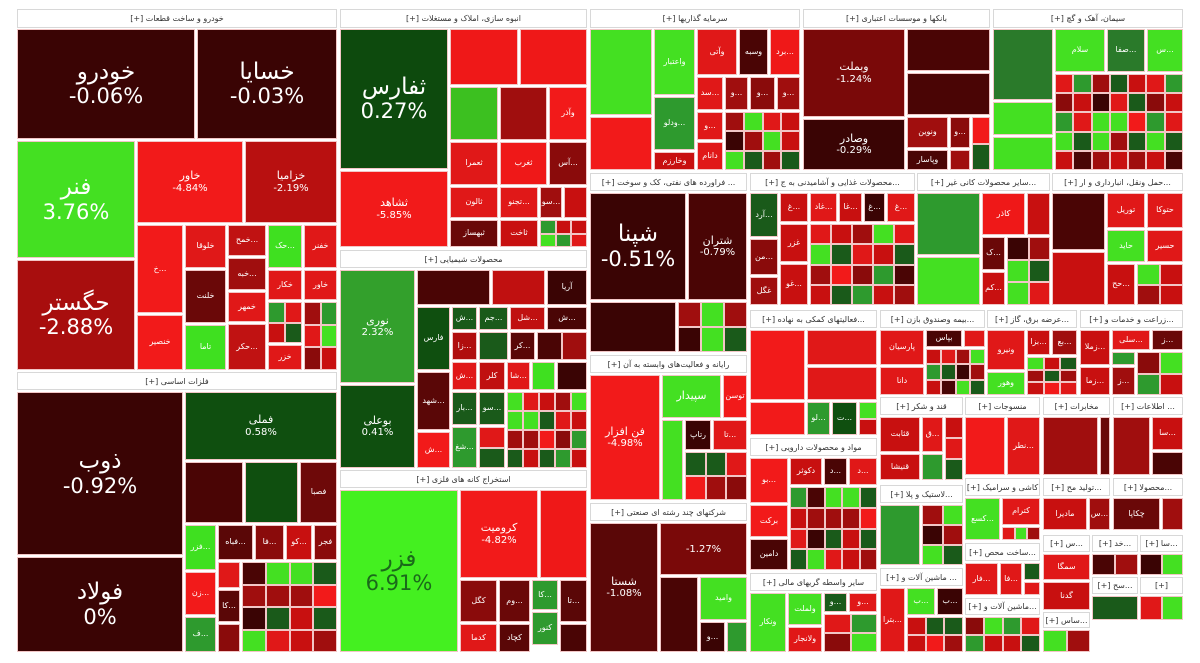 This screenshot has height=663, width=1200. What do you see at coordinates (900, 467) in the screenshot?
I see `stock-tile: قنیشا` at bounding box center [900, 467].